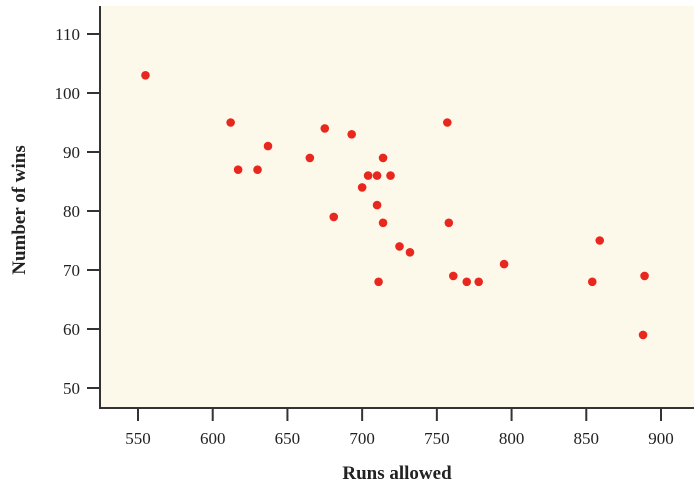  Describe the element at coordinates (71, 152) in the screenshot. I see `y-tick-label: 90` at that location.